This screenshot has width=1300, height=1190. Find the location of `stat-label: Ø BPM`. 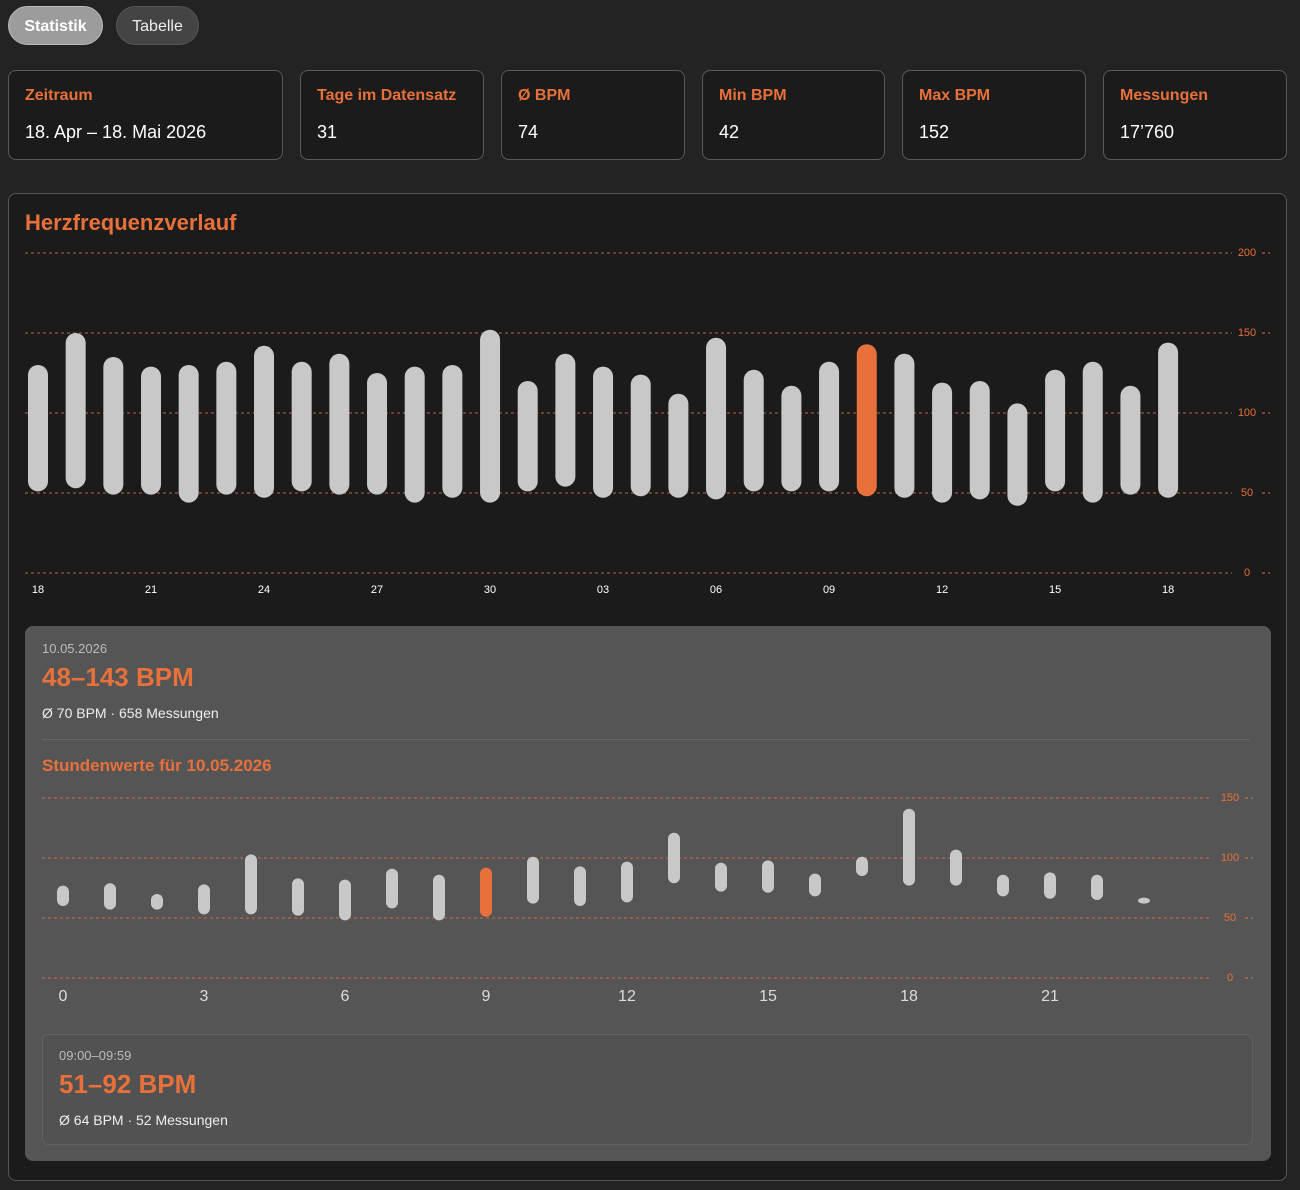

stat-label: Ø BPM is located at coordinates (544, 95).